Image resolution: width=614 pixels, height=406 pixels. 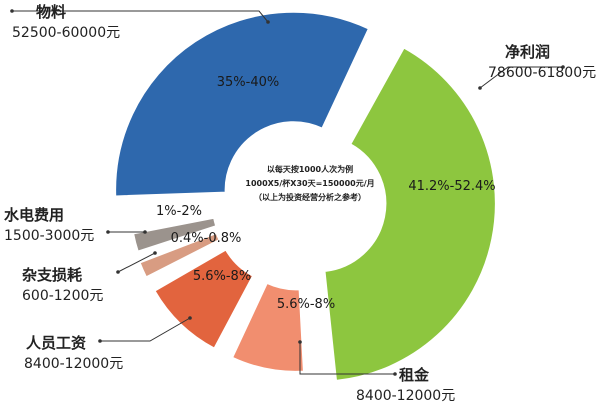 I want to click on label-name-profit: 净利润, so click(x=527, y=52).